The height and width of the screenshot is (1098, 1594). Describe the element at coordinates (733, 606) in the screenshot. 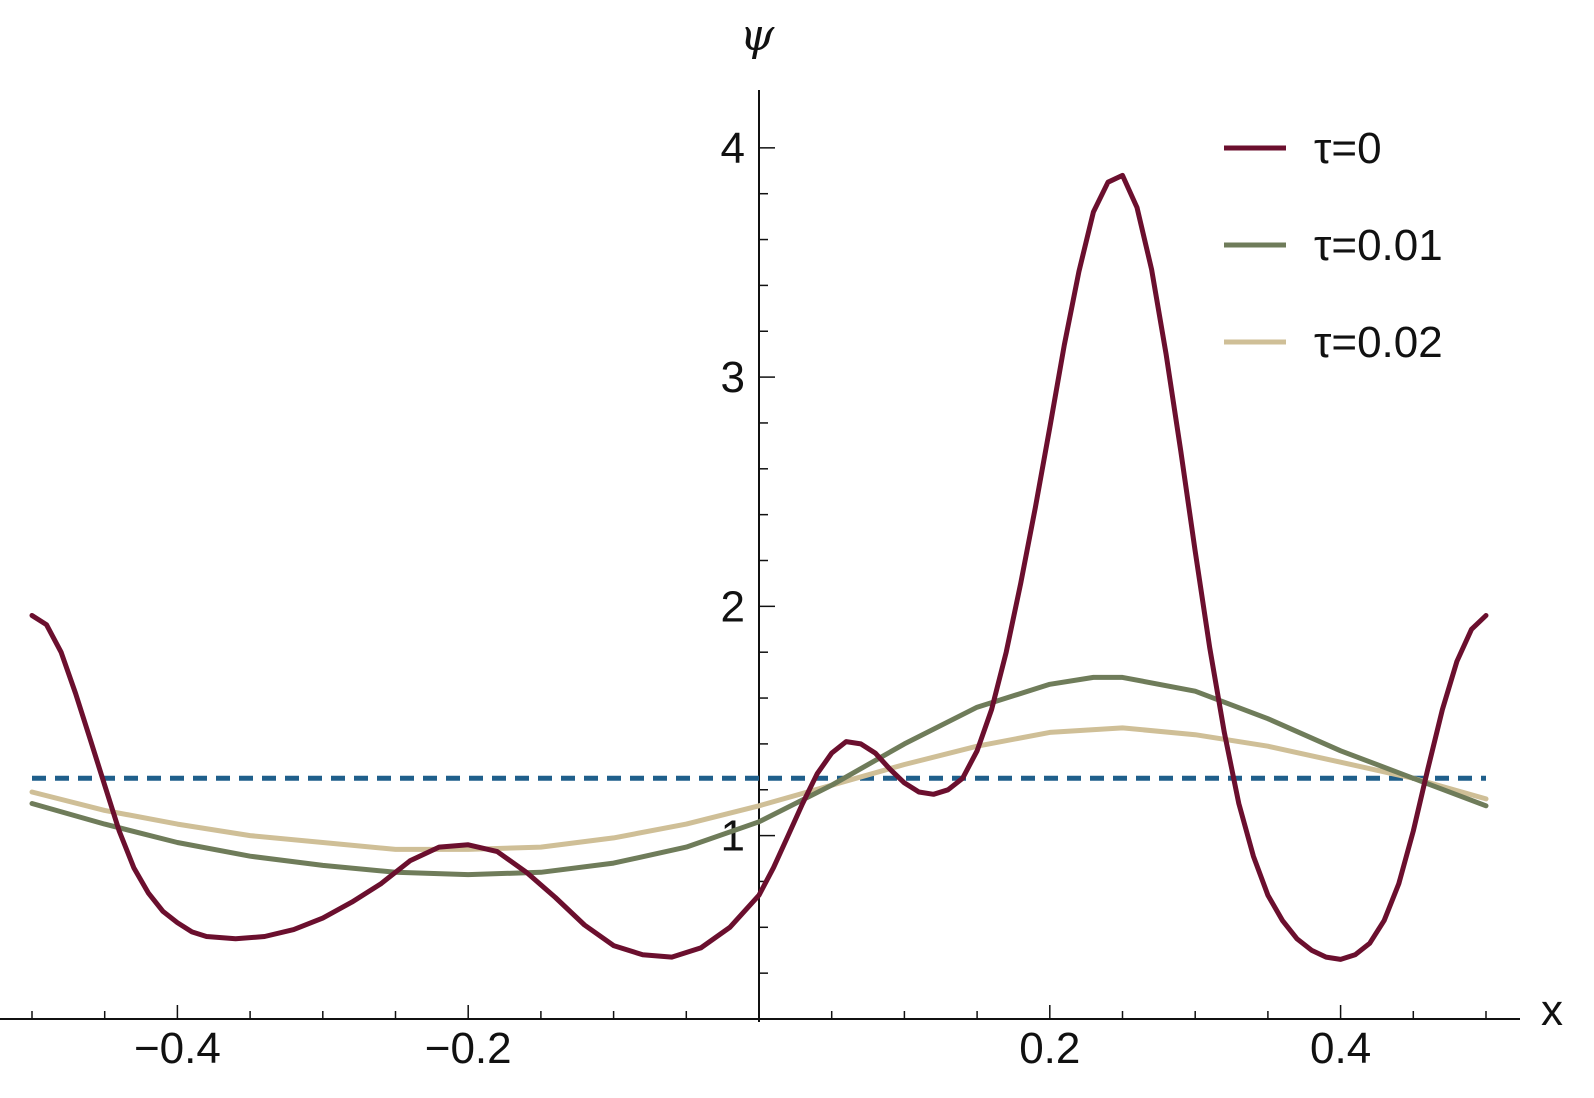

I see `y-tick-label: 2` at that location.